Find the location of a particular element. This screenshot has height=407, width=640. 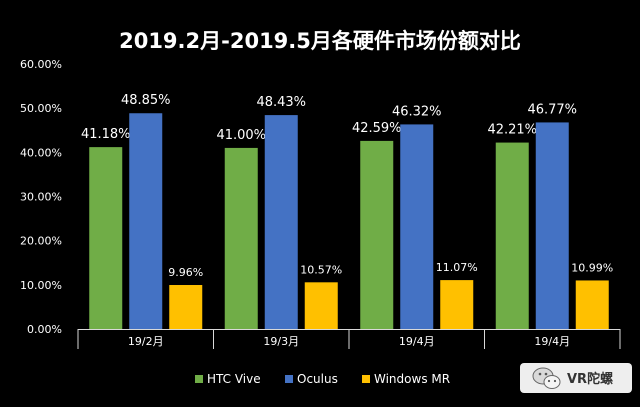

legend-label: Oculus is located at coordinates (317, 379).